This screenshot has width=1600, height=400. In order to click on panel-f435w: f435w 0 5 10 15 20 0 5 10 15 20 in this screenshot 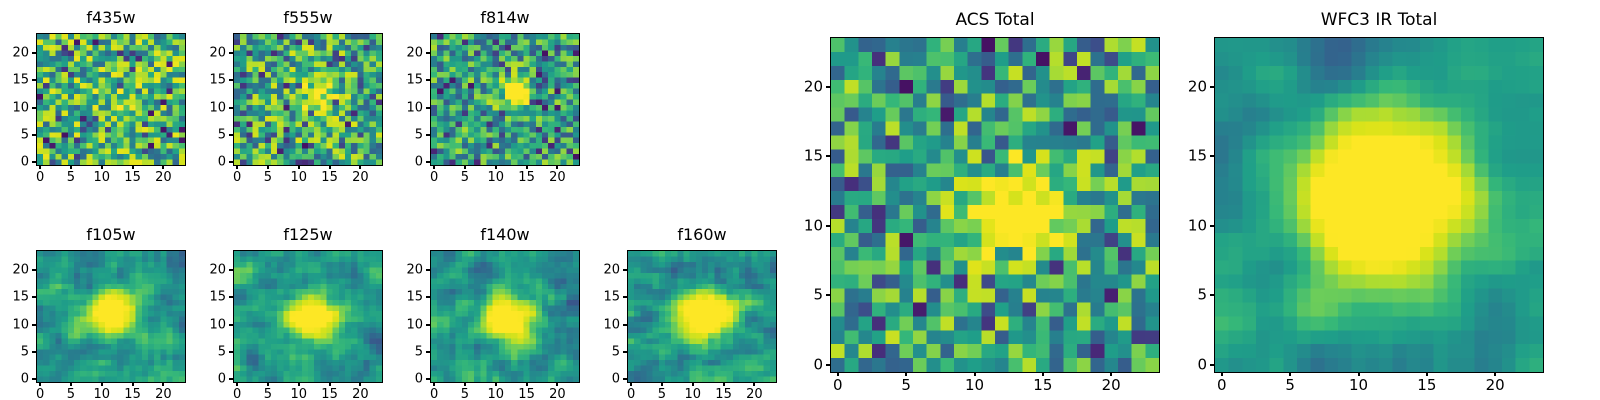, I will do `click(99, 96)`.